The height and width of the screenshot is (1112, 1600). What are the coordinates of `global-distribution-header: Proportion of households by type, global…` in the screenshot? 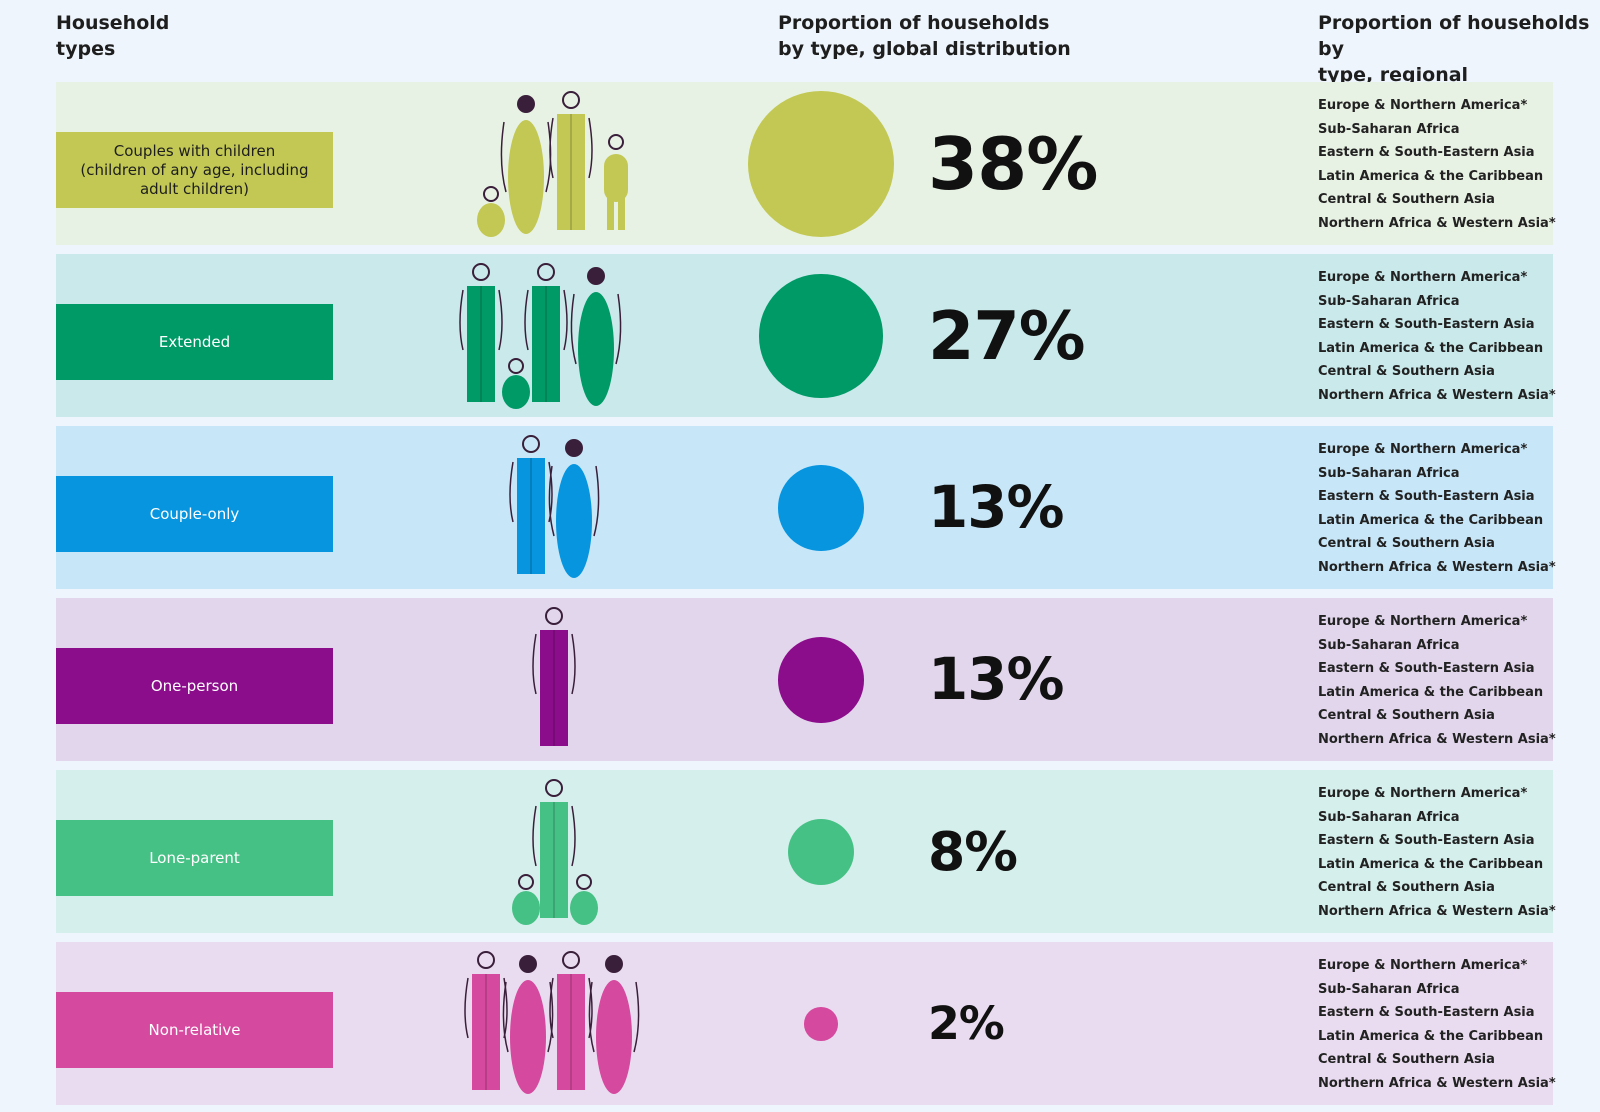 It's located at (924, 36).